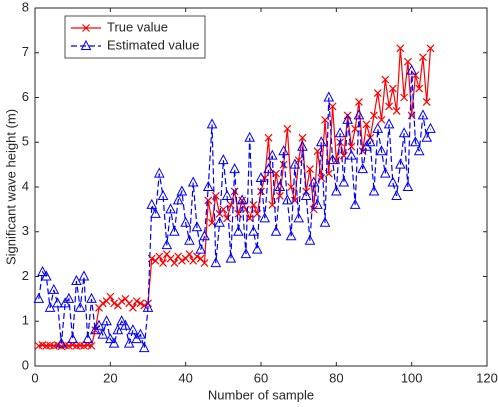  I want to click on y-tick-label: 5, so click(25, 141).